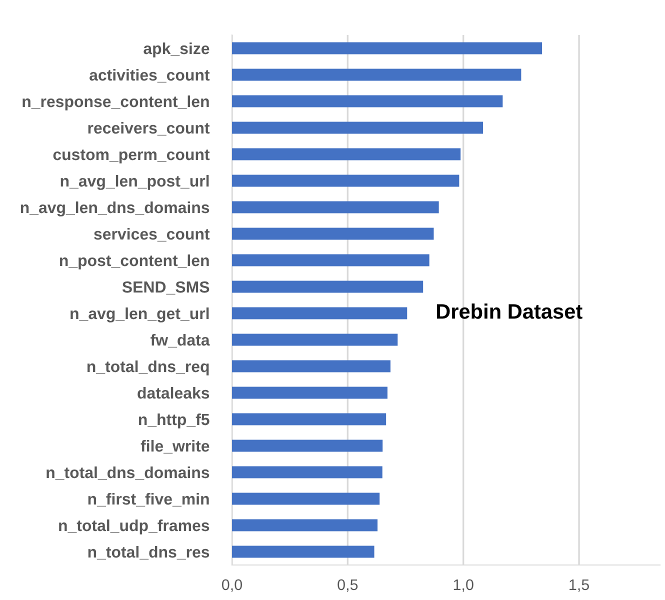 This screenshot has width=665, height=600. Describe the element at coordinates (149, 129) in the screenshot. I see `y-tick-label: receivers_count` at that location.